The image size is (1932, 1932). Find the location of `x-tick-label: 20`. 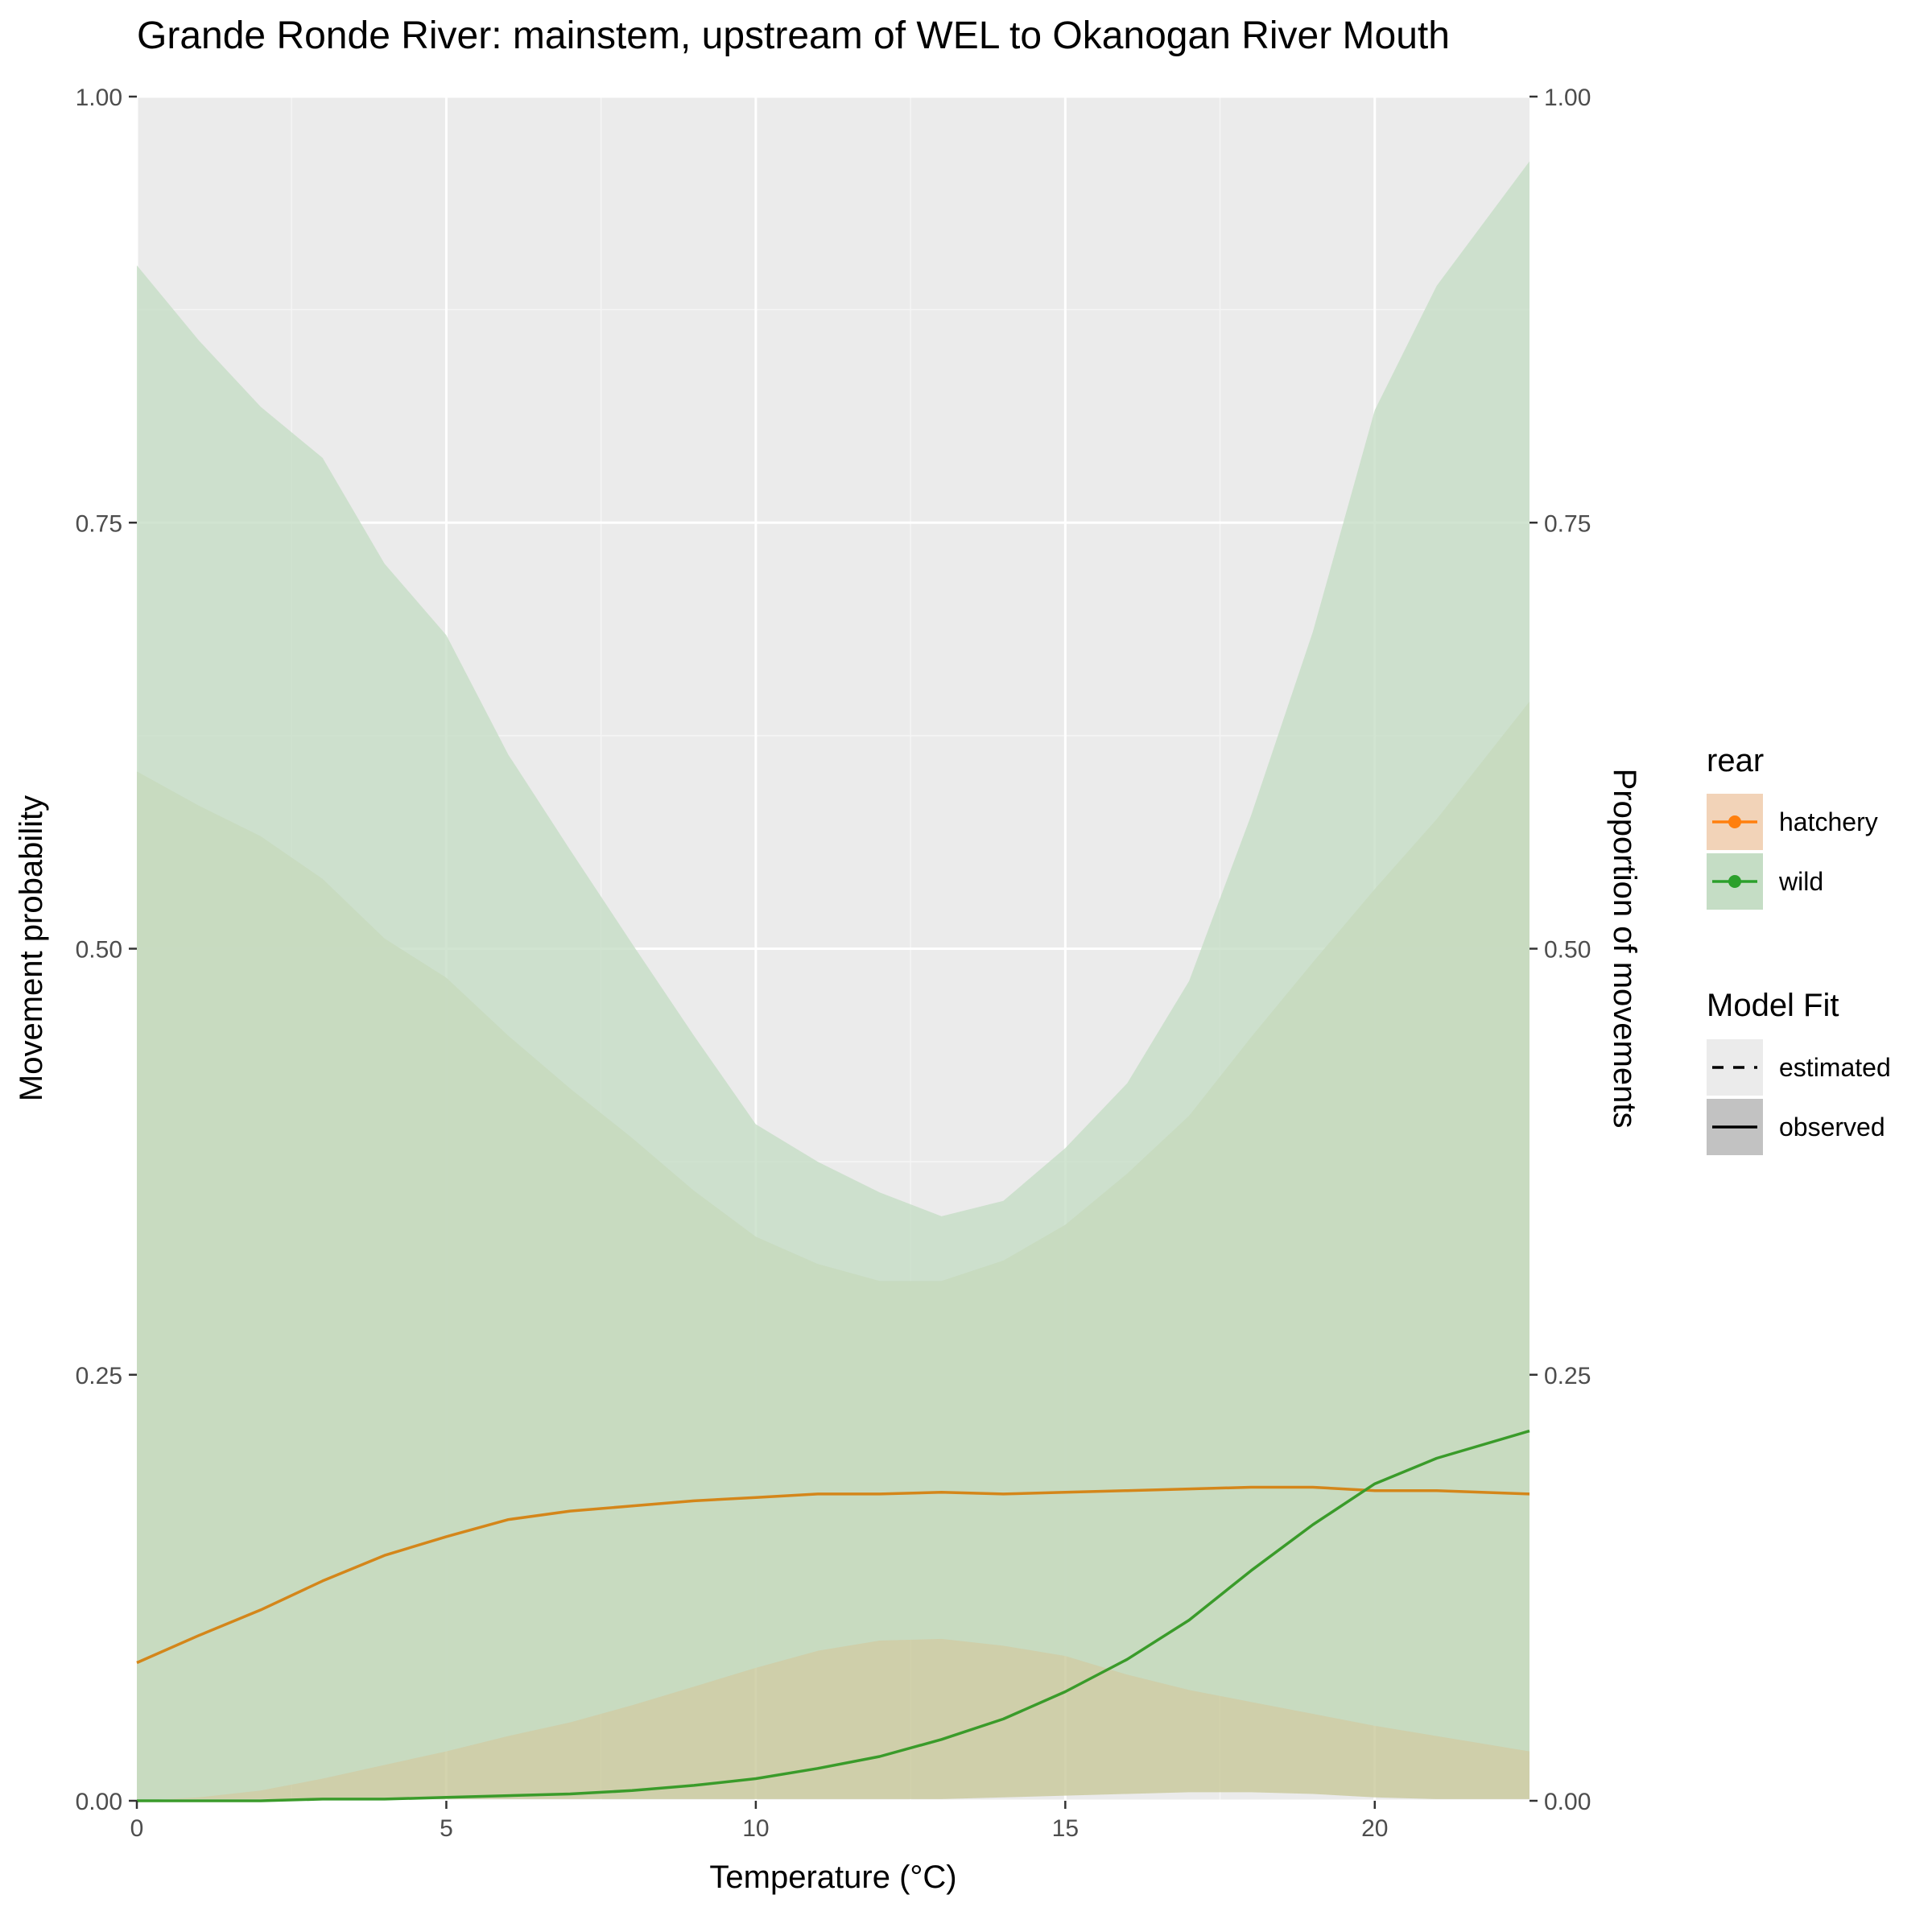

x-tick-label: 20 is located at coordinates (1374, 1828).